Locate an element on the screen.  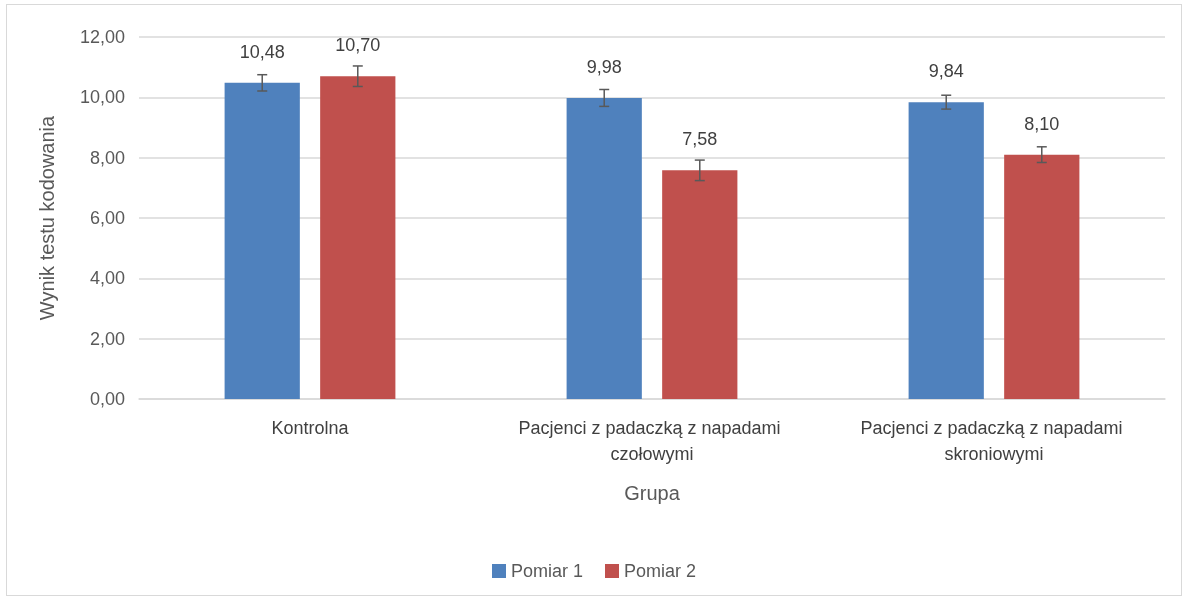
y-axis-title: Wynik testu kodowania is located at coordinates (47, 217).